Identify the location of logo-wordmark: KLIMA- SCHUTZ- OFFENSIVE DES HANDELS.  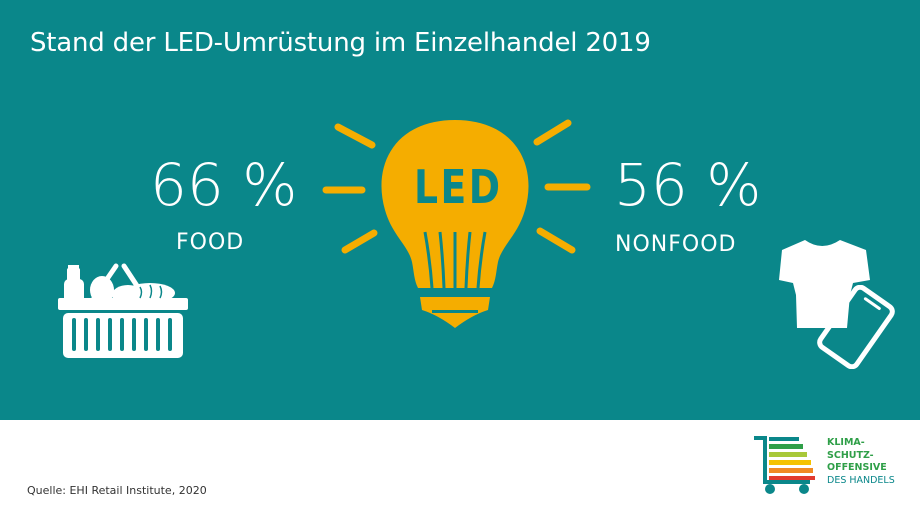
(861, 462).